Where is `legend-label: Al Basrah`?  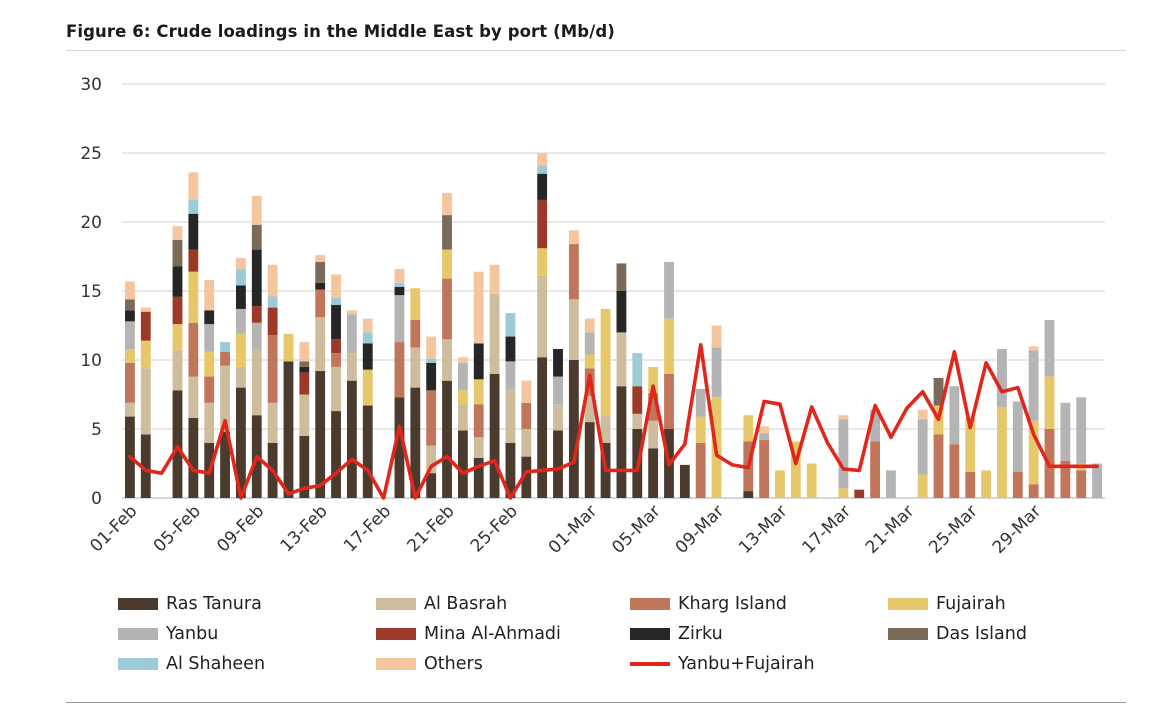 legend-label: Al Basrah is located at coordinates (466, 604).